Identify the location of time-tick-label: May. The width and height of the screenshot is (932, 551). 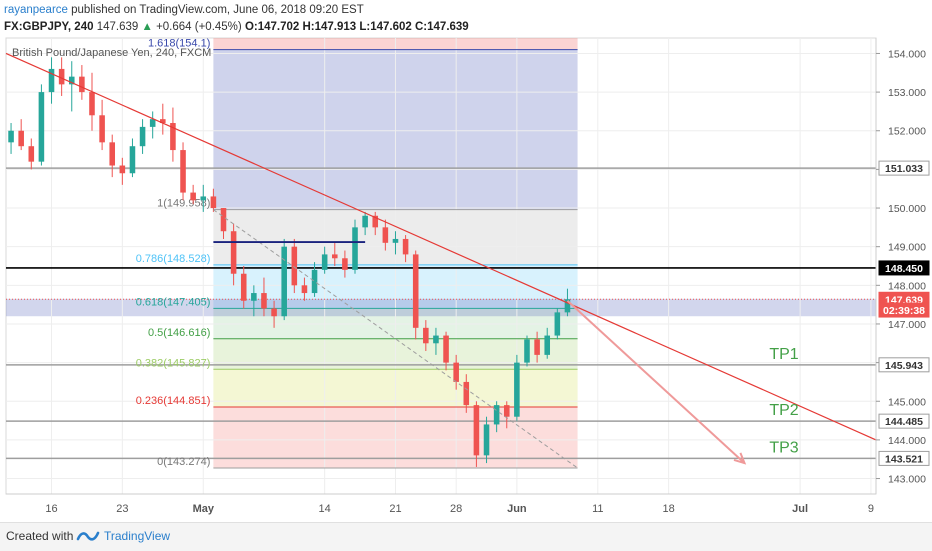
(204, 509).